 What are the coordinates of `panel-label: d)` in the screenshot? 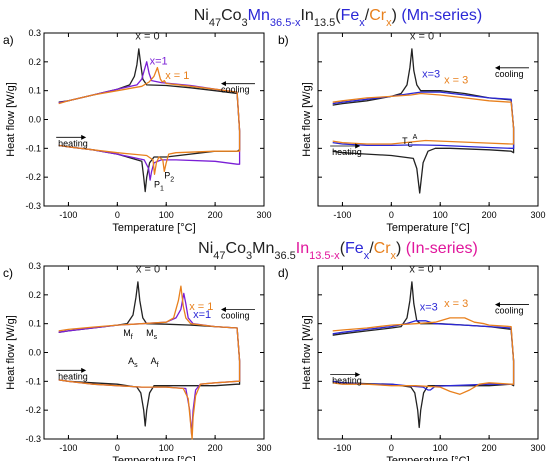 It's located at (283, 273).